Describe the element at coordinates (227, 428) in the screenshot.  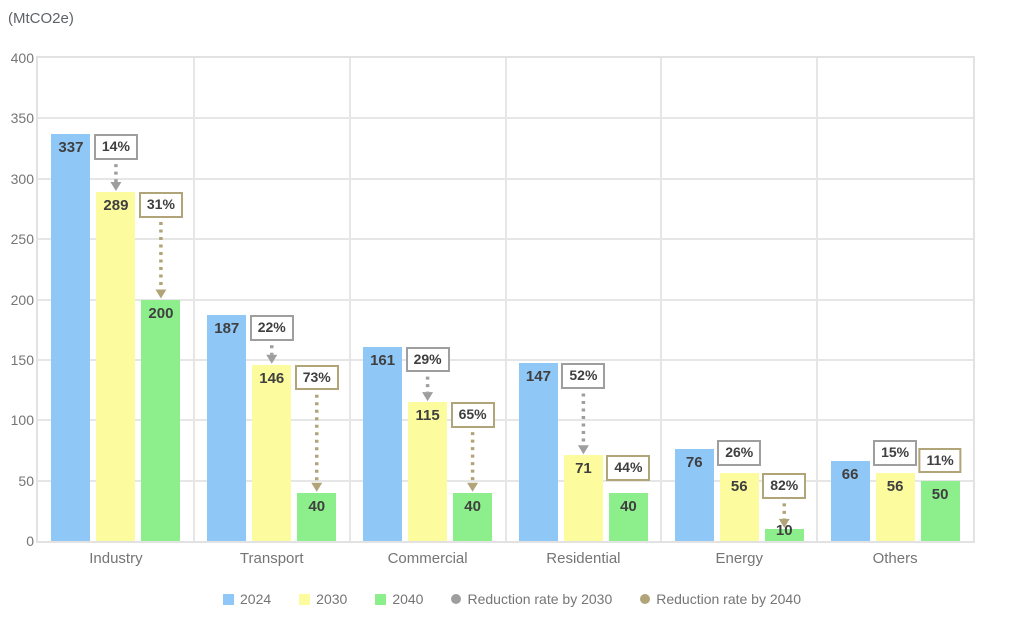
I see `bar-2024-transport` at that location.